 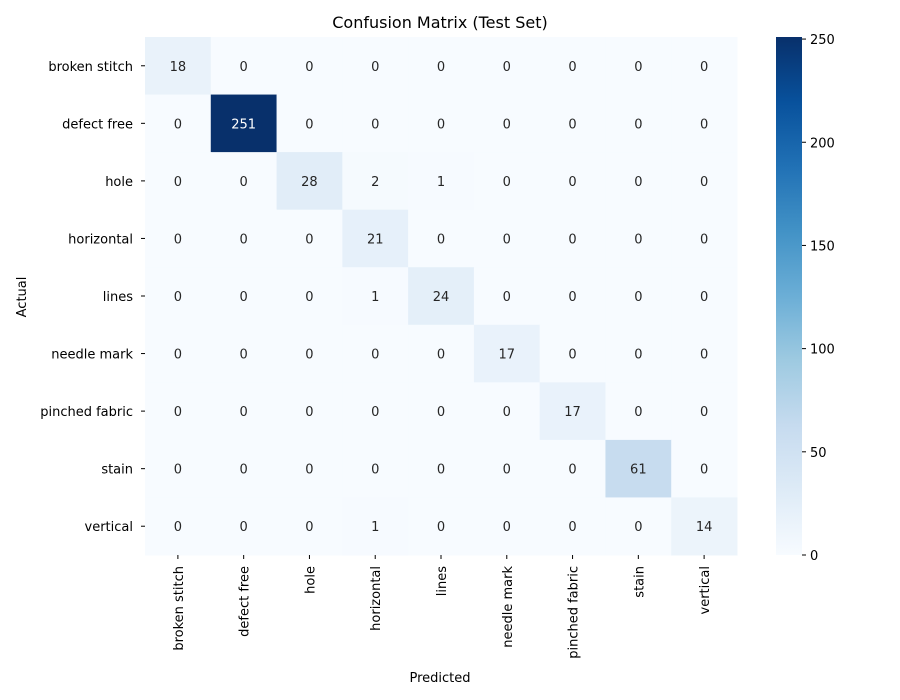 I want to click on cell-value-label: 14, so click(x=704, y=527).